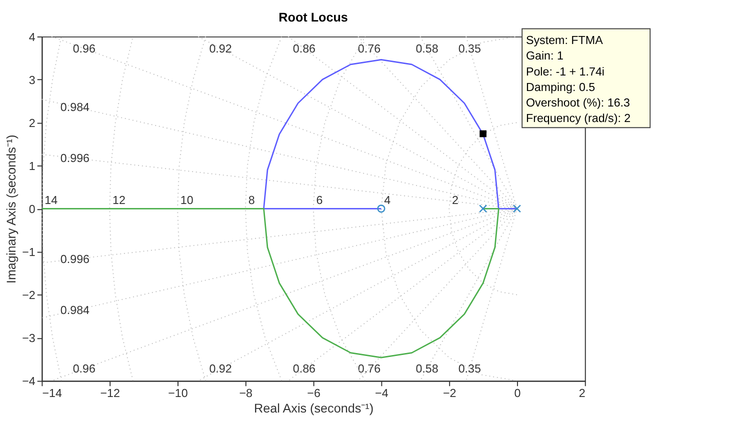  What do you see at coordinates (304, 369) in the screenshot?
I see `text: 0.86` at bounding box center [304, 369].